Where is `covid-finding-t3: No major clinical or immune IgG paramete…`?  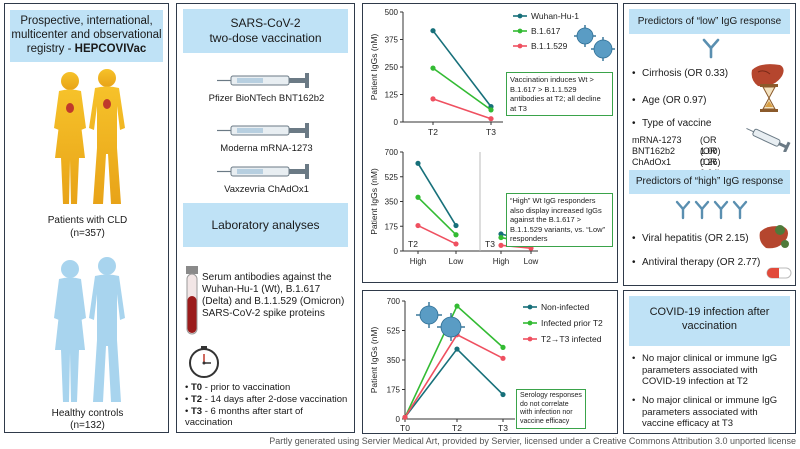
covid-finding-t3: No major clinical or immune IgG paramete… is located at coordinates (711, 412).